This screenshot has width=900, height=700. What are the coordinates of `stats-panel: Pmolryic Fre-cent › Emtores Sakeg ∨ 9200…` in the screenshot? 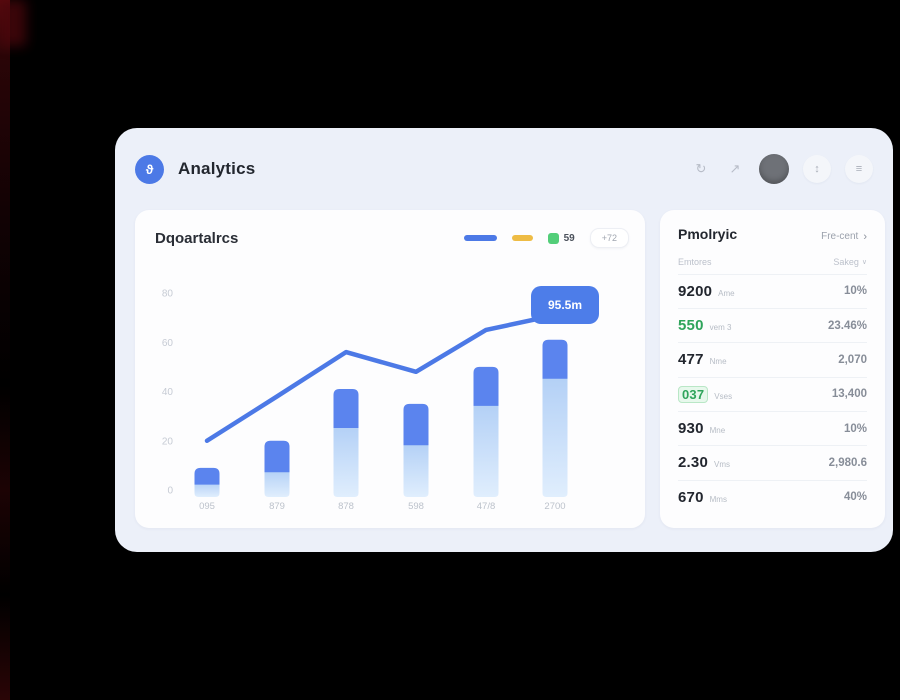 It's located at (772, 369).